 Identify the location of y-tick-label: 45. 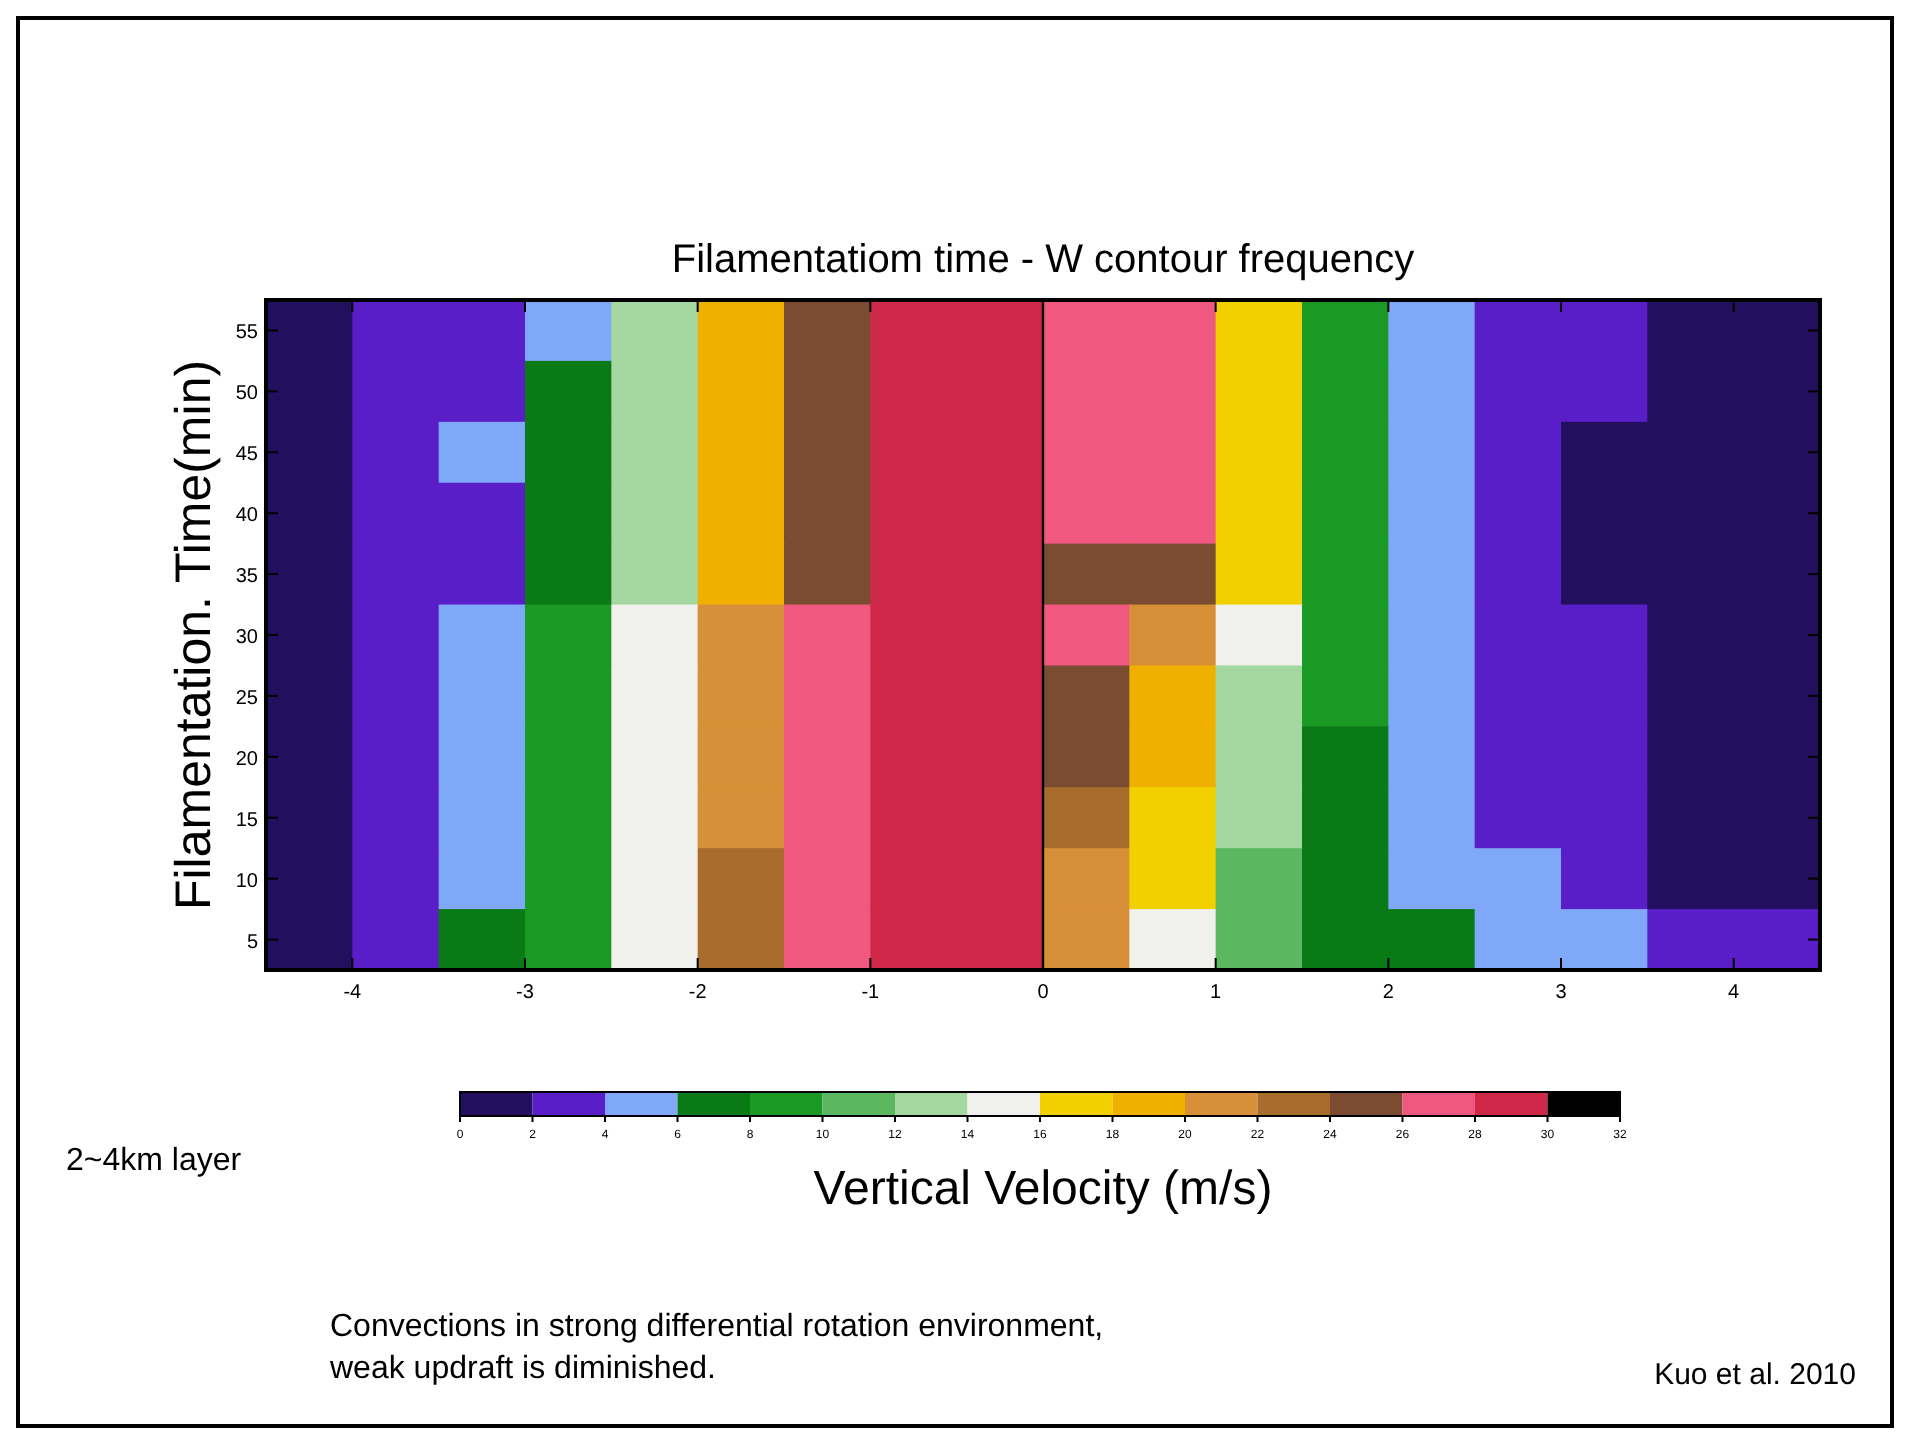
(247, 455).